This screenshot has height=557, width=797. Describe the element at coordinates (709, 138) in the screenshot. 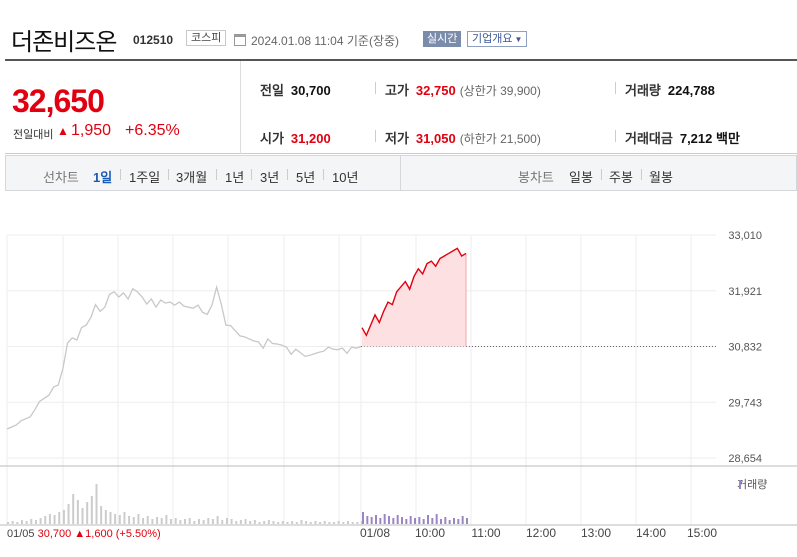

I see `trade-value-value: 7,212 백만` at that location.